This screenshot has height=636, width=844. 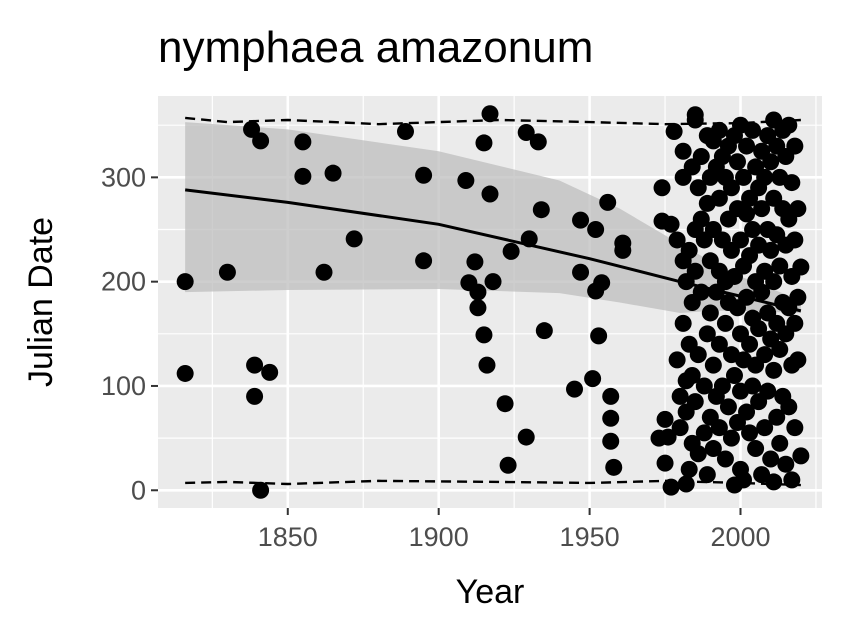 What do you see at coordinates (740, 537) in the screenshot?
I see `x-tick-label: 2000` at bounding box center [740, 537].